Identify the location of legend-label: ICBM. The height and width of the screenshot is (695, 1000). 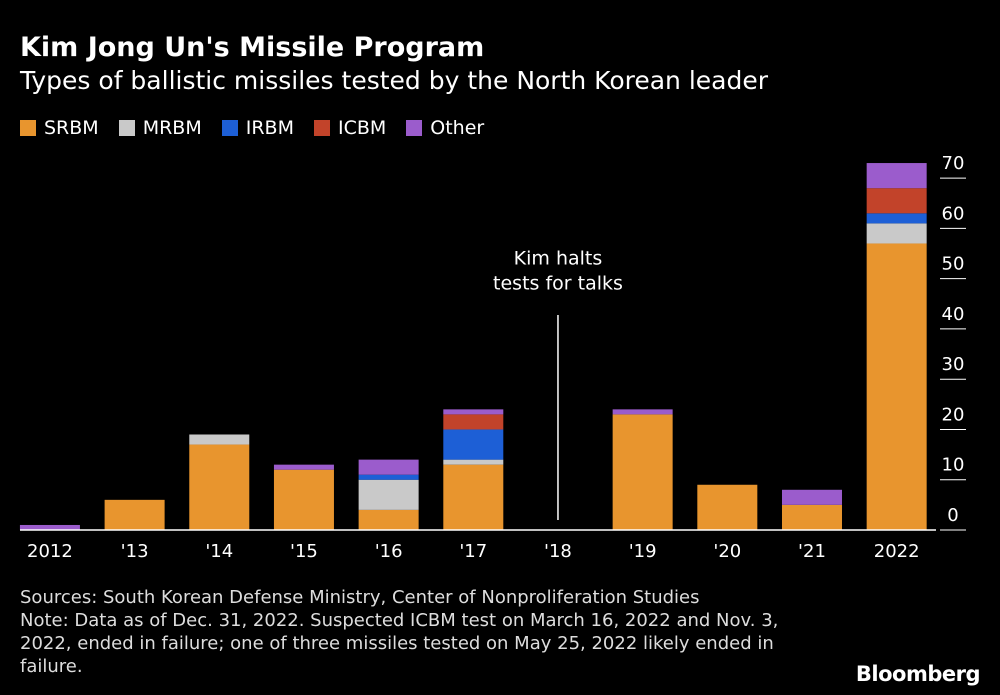
(362, 128).